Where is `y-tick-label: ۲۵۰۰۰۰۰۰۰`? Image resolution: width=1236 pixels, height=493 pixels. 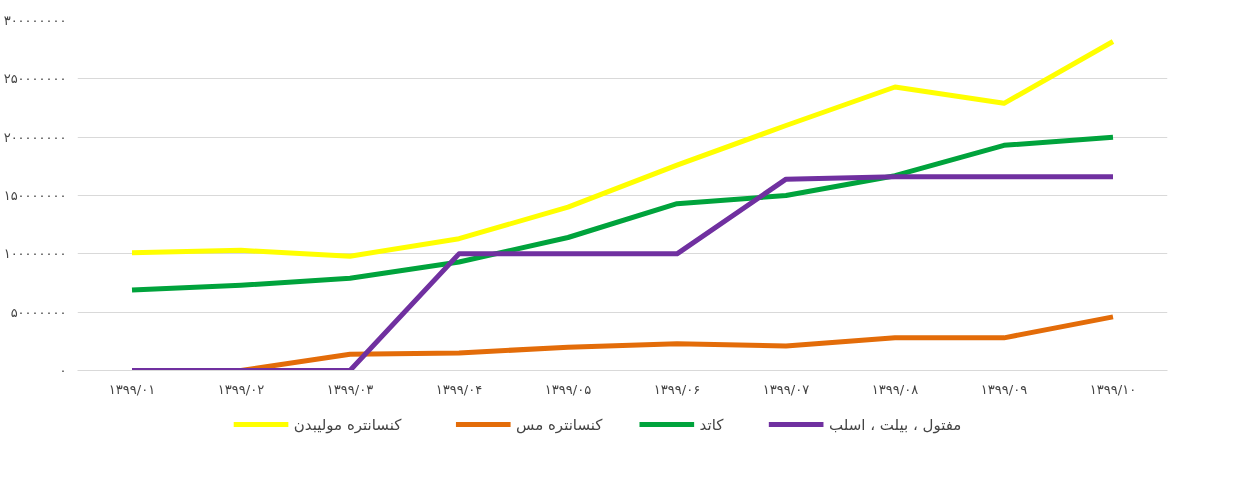
y-tick-label: ۲۵۰۰۰۰۰۰۰ is located at coordinates (35, 79).